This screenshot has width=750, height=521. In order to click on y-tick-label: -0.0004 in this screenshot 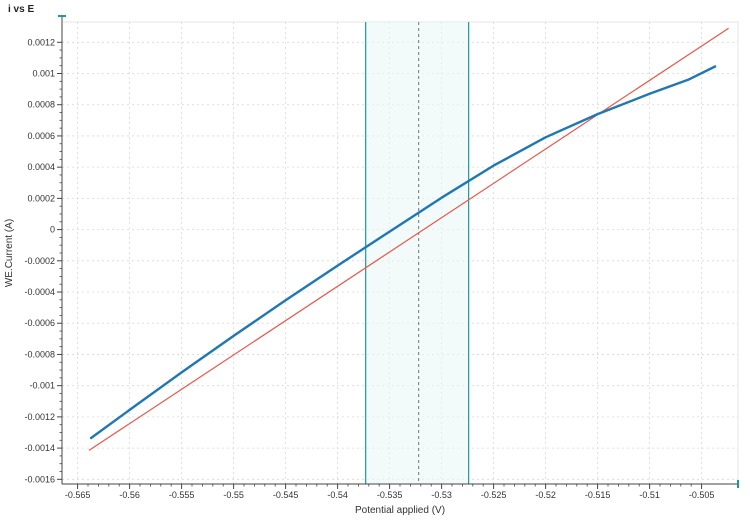, I will do `click(39, 292)`.